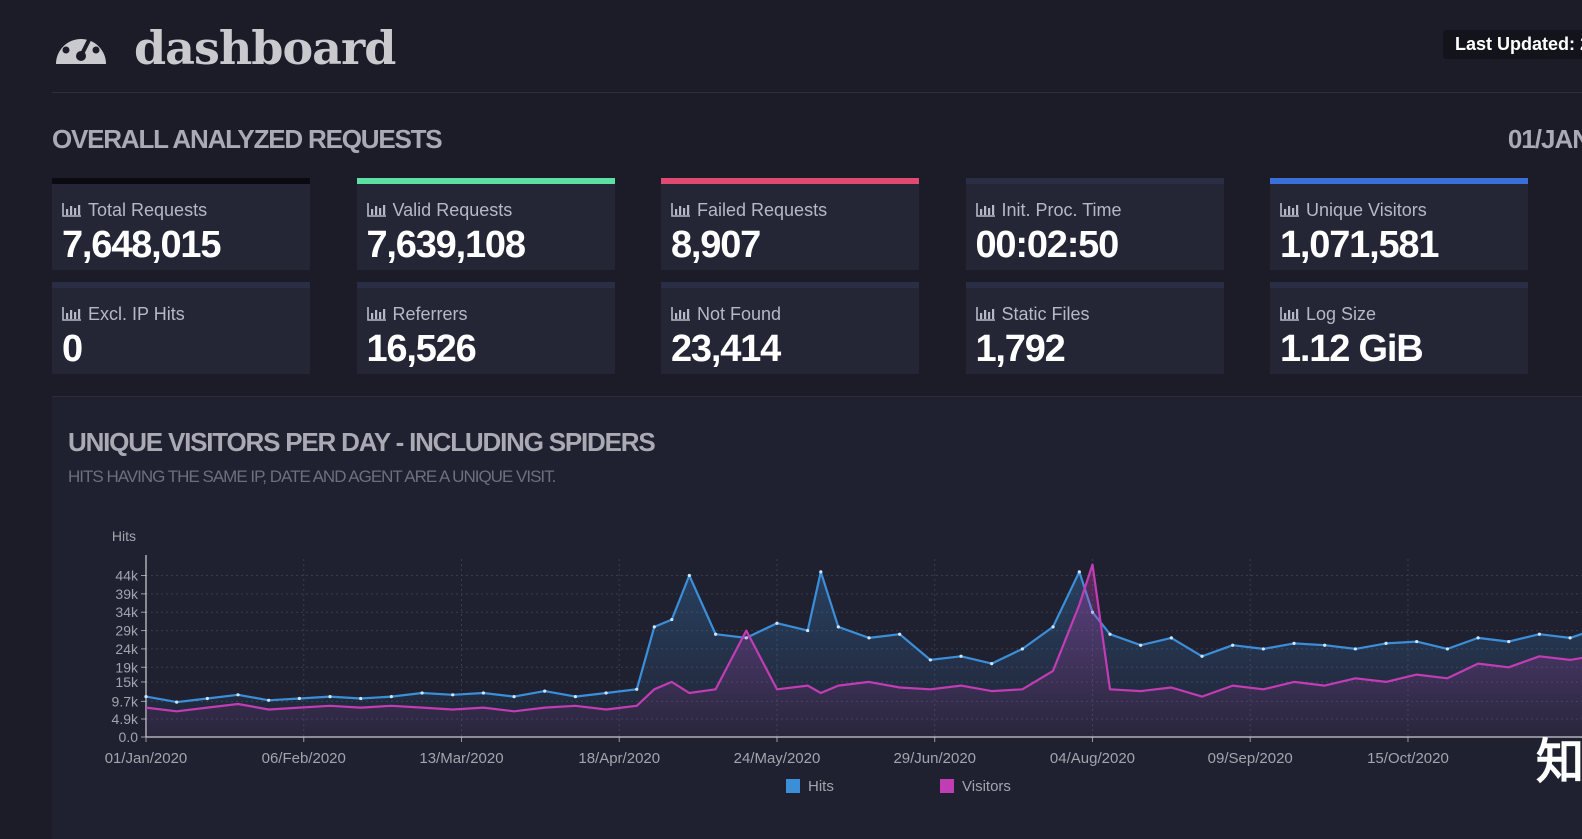  What do you see at coordinates (181, 328) in the screenshot?
I see `metric-card: Excl. IP Hits 0` at bounding box center [181, 328].